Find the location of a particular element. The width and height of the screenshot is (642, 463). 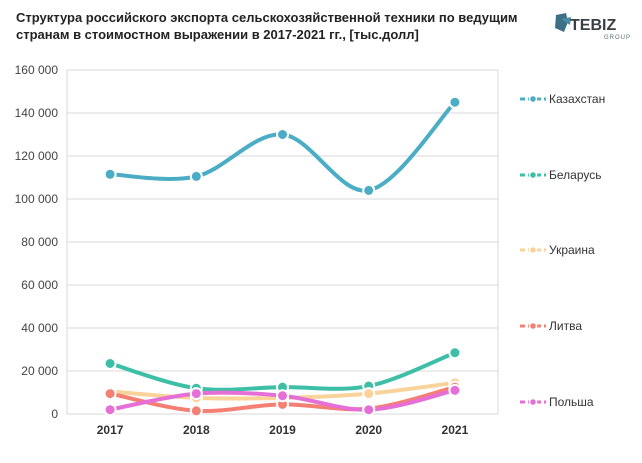

x-tick-label: 2021 is located at coordinates (455, 430).